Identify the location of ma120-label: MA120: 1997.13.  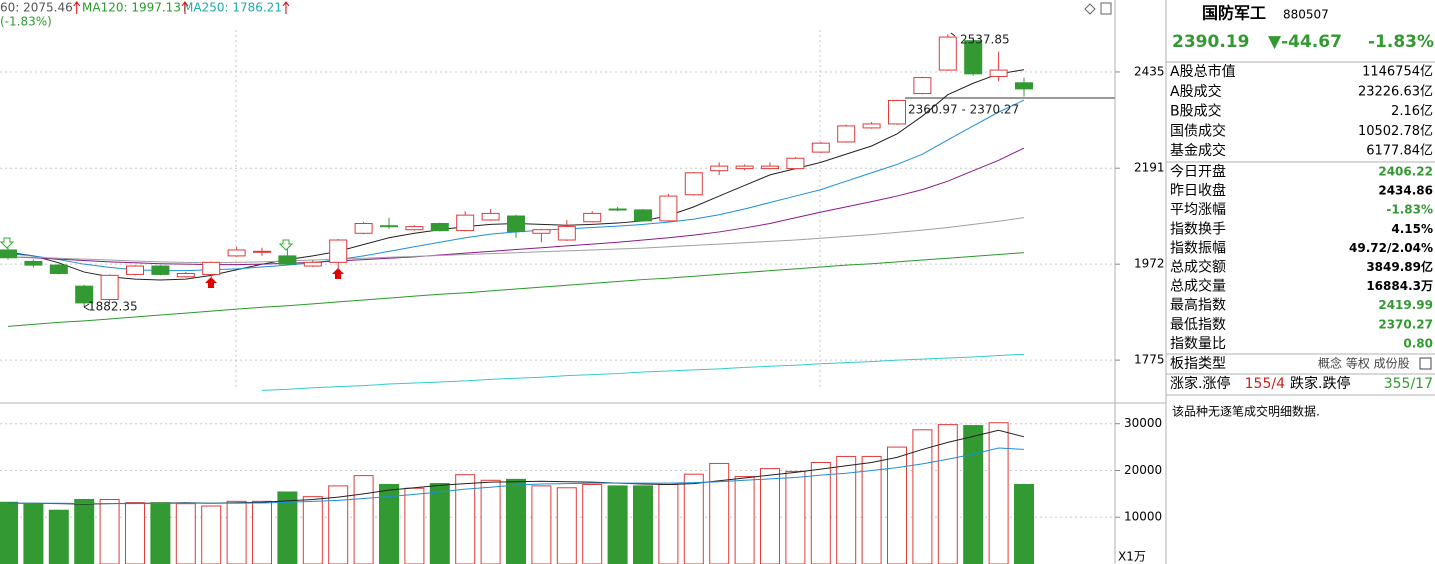
(131, 8).